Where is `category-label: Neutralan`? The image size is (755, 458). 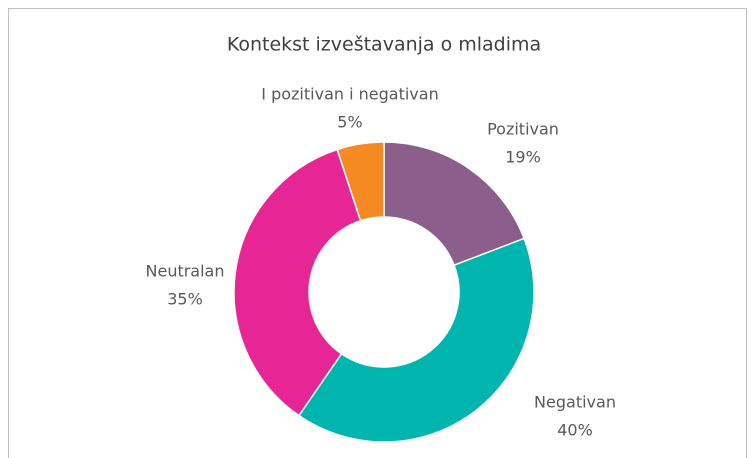 category-label: Neutralan is located at coordinates (185, 271).